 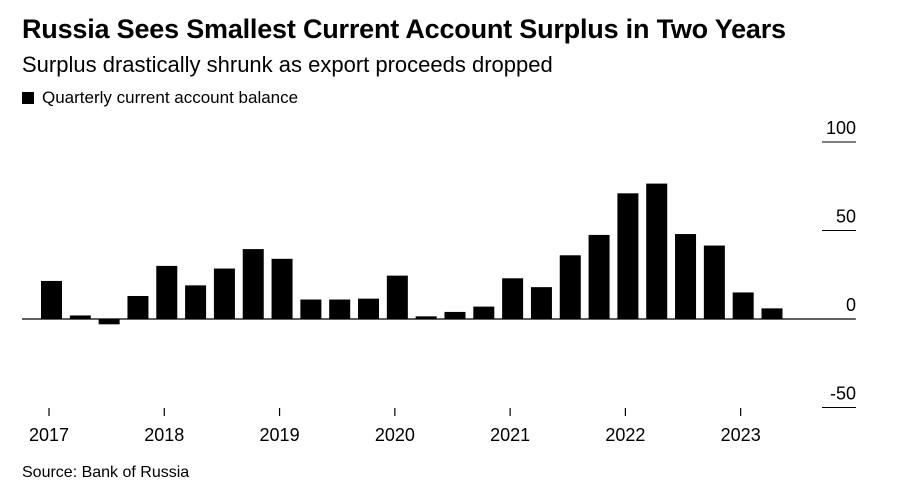 What do you see at coordinates (510, 435) in the screenshot?
I see `x-tick-label: 2021` at bounding box center [510, 435].